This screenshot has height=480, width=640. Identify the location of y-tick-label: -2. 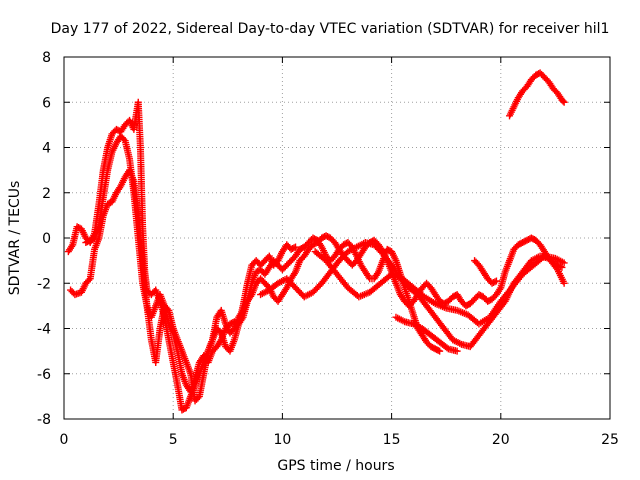
(44, 284).